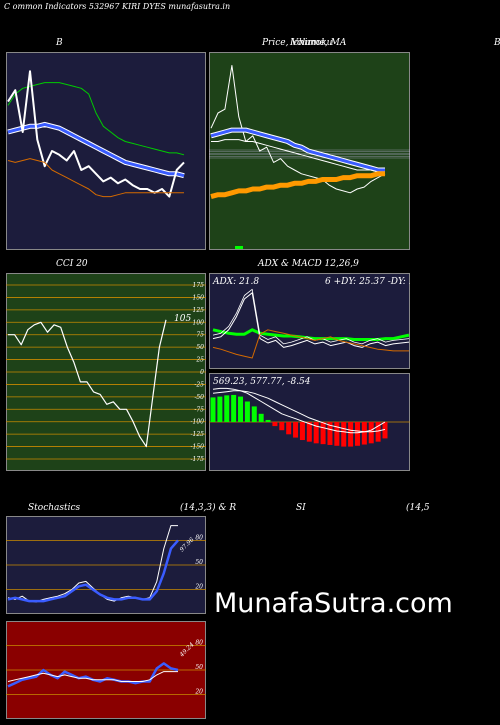 This screenshot has height=725, width=500. I want to click on bollinger-upper-line, so click(96, 119).